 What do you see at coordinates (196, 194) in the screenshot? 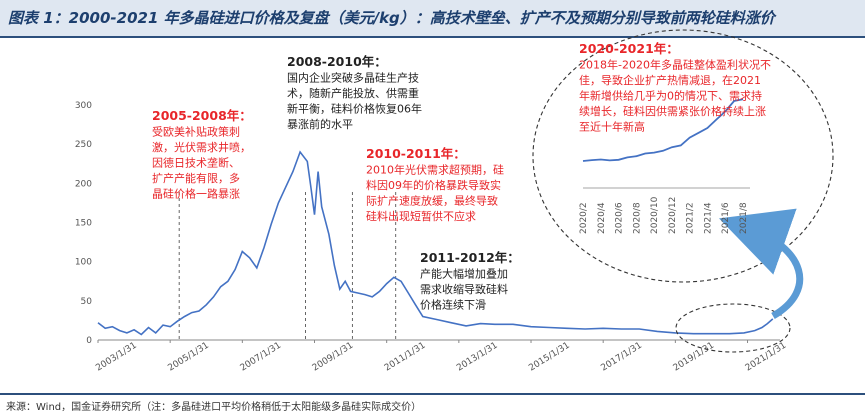
I see `annotation-line: 晶硅价格一路暴涨` at bounding box center [196, 194].